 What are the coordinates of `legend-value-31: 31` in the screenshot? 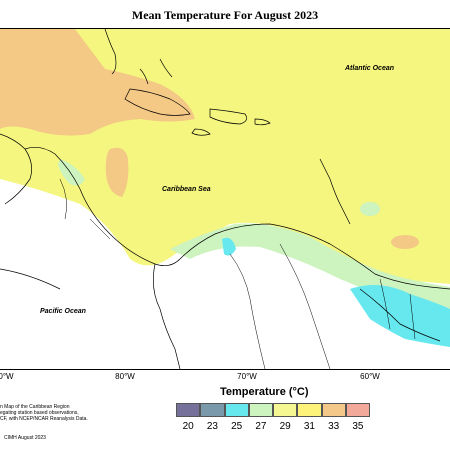 It's located at (309, 426).